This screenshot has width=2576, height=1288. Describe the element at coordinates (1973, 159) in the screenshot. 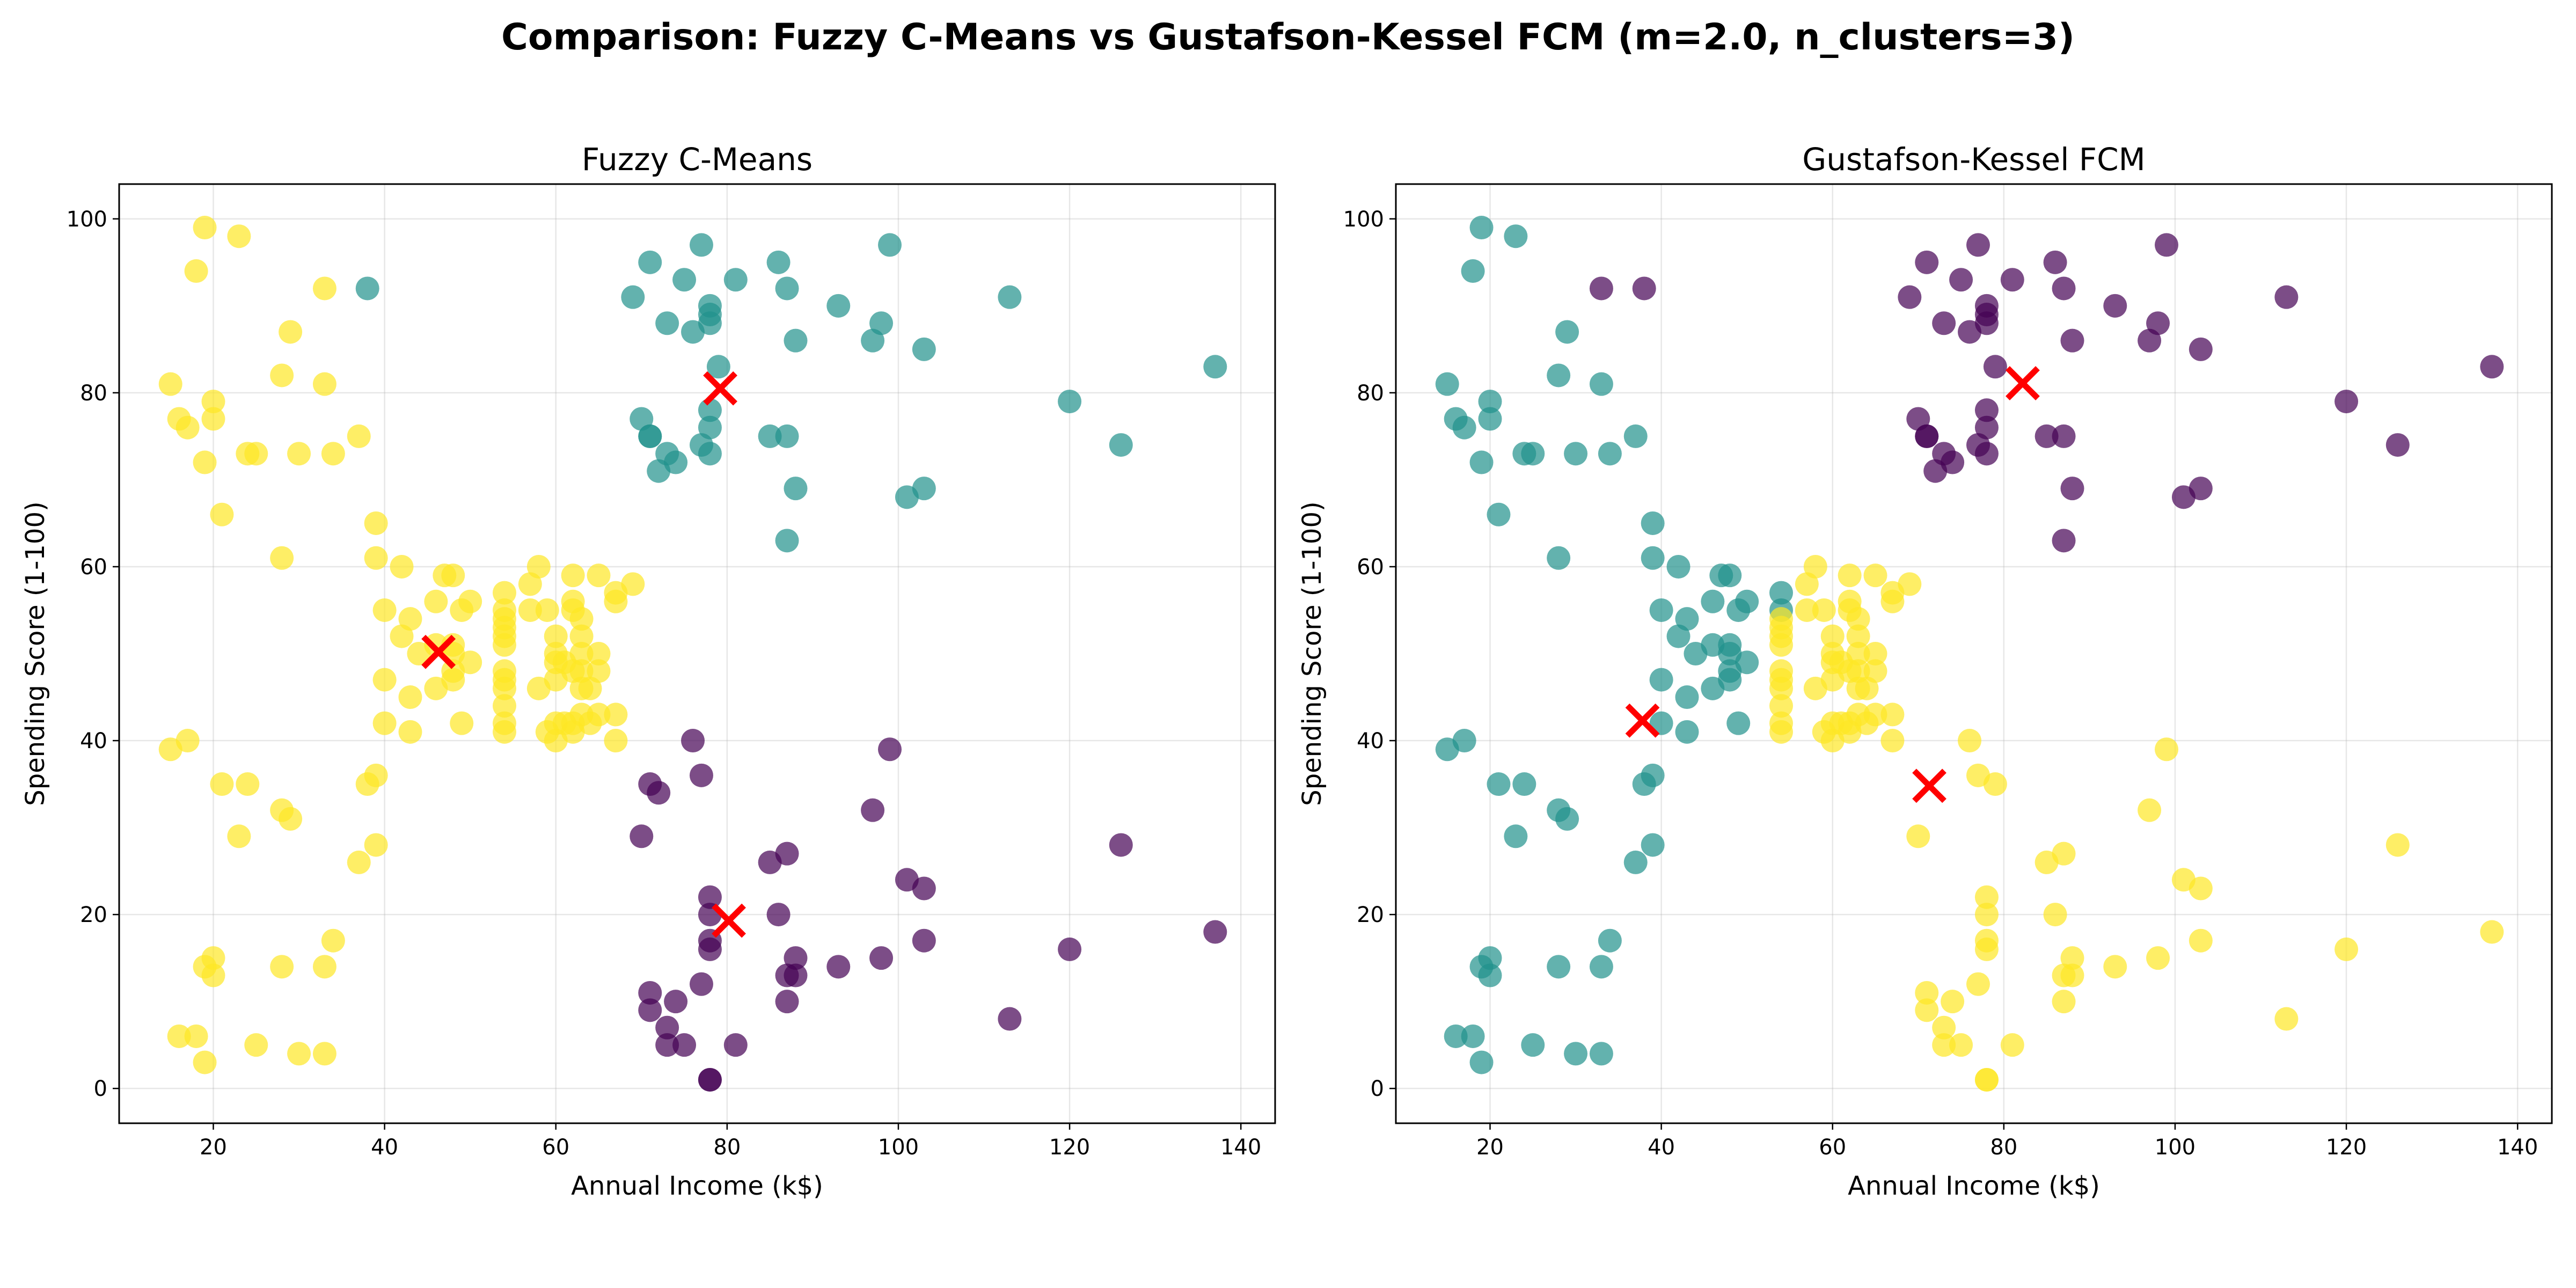

I see `axes-title: Gustafson-Kessel FCM` at that location.